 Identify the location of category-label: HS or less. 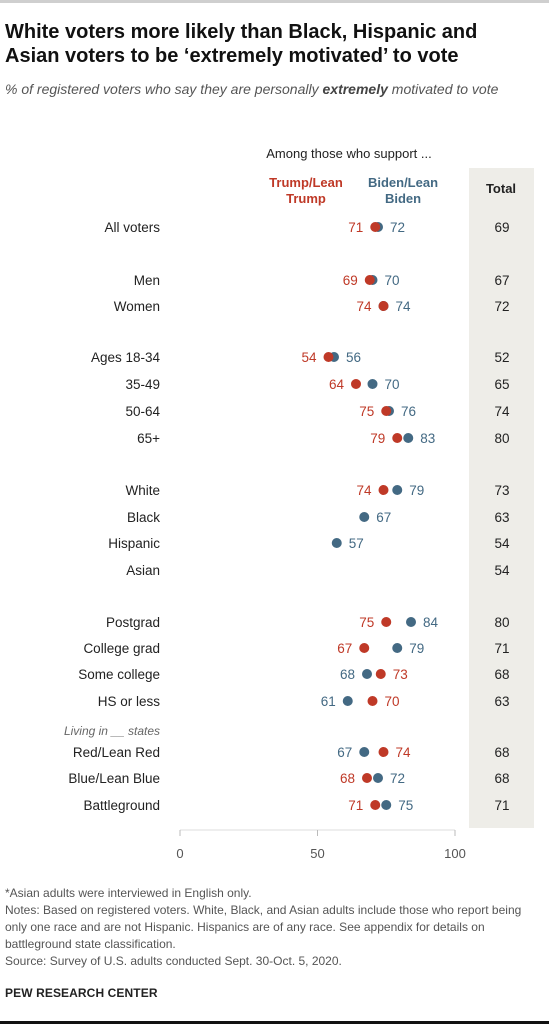
(129, 701).